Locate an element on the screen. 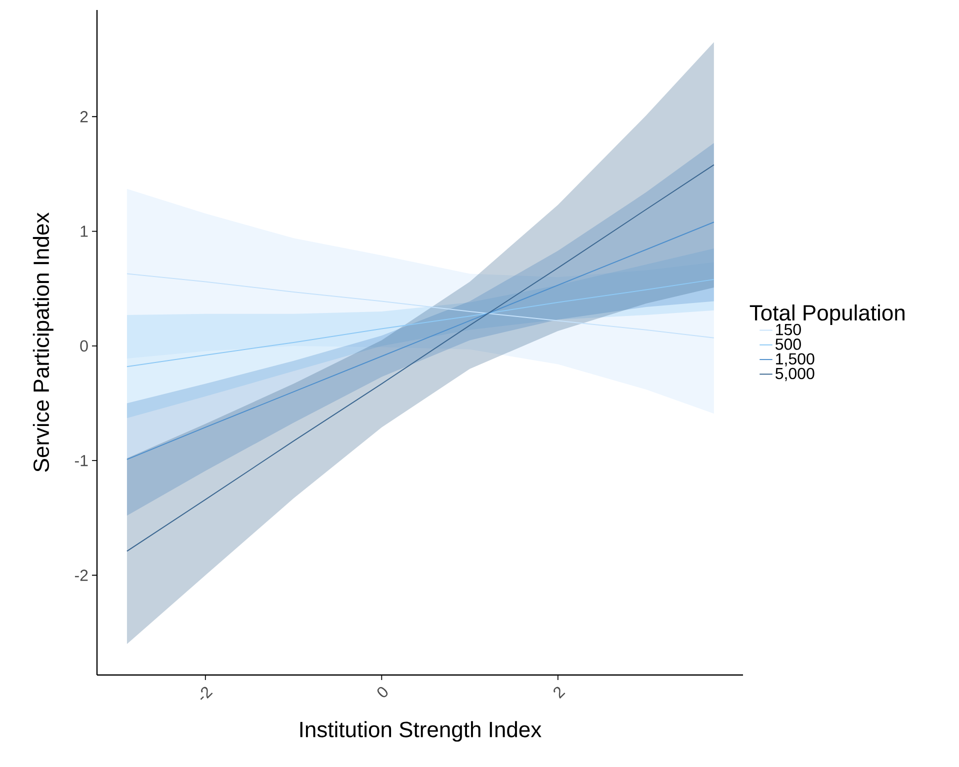 The height and width of the screenshot is (767, 959). x-tick-label: 0 is located at coordinates (382, 692).